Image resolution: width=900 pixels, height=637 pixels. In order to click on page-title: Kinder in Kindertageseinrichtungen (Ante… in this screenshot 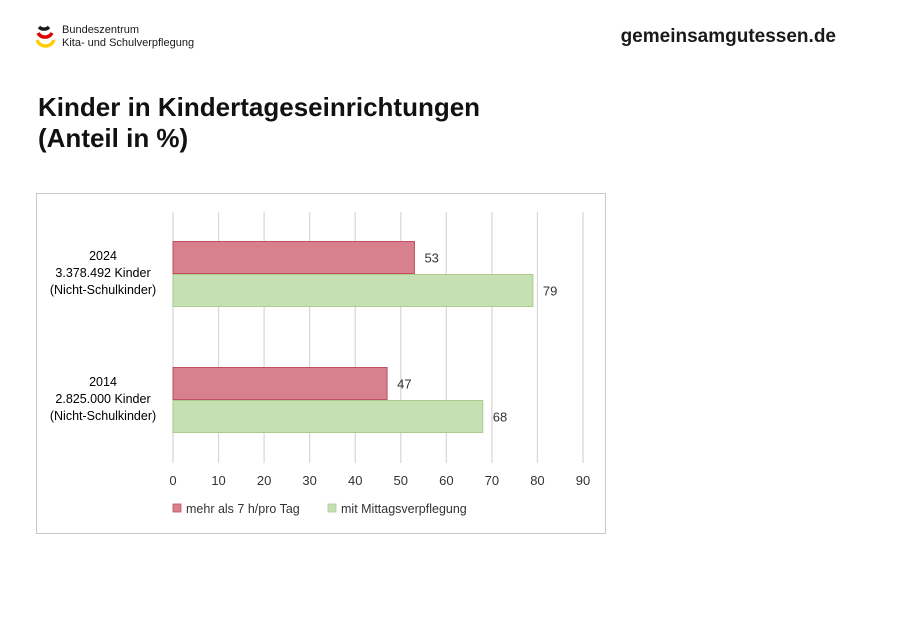, I will do `click(259, 123)`.